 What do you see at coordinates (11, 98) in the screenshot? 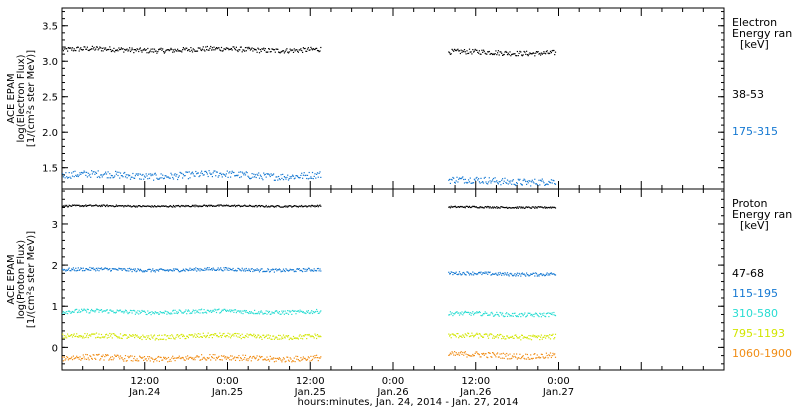
I see `y-axis-label: ACE EPAM` at bounding box center [11, 98].